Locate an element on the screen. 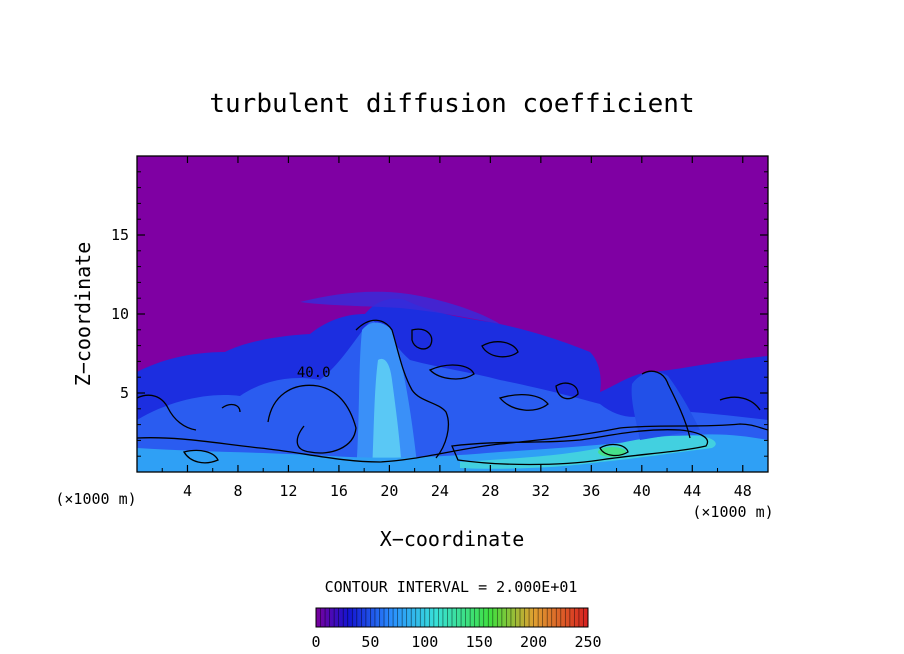 Image resolution: width=904 pixels, height=654 pixels. x-tick-label: 44 is located at coordinates (692, 491).